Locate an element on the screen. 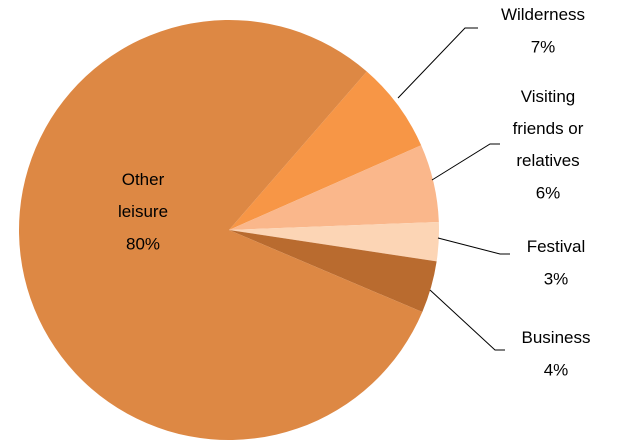  slice-label: Visiting friends or relatives is located at coordinates (548, 128).